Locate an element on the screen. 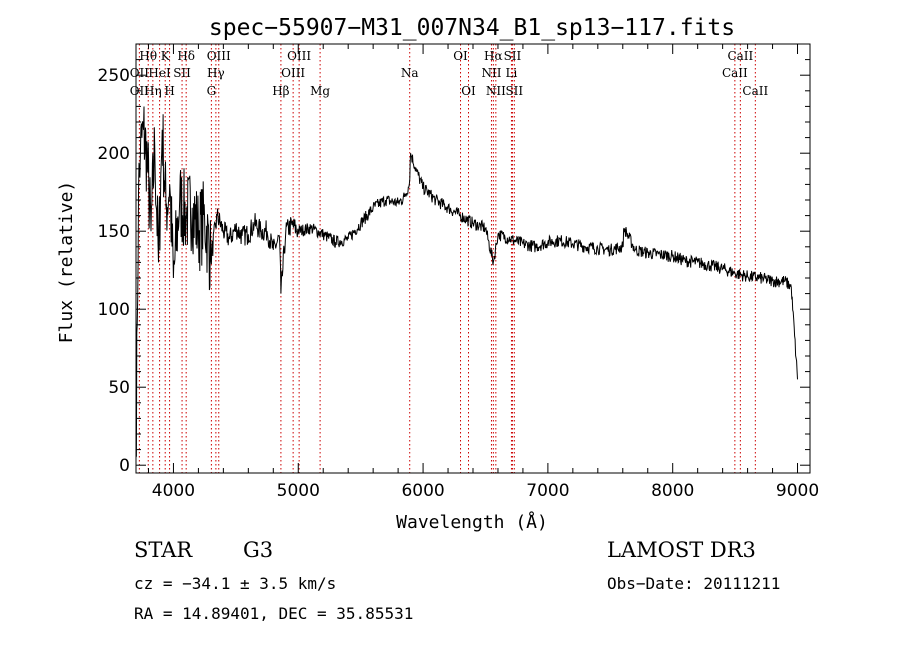 The width and height of the screenshot is (900, 649). line-label-11: G is located at coordinates (212, 91).